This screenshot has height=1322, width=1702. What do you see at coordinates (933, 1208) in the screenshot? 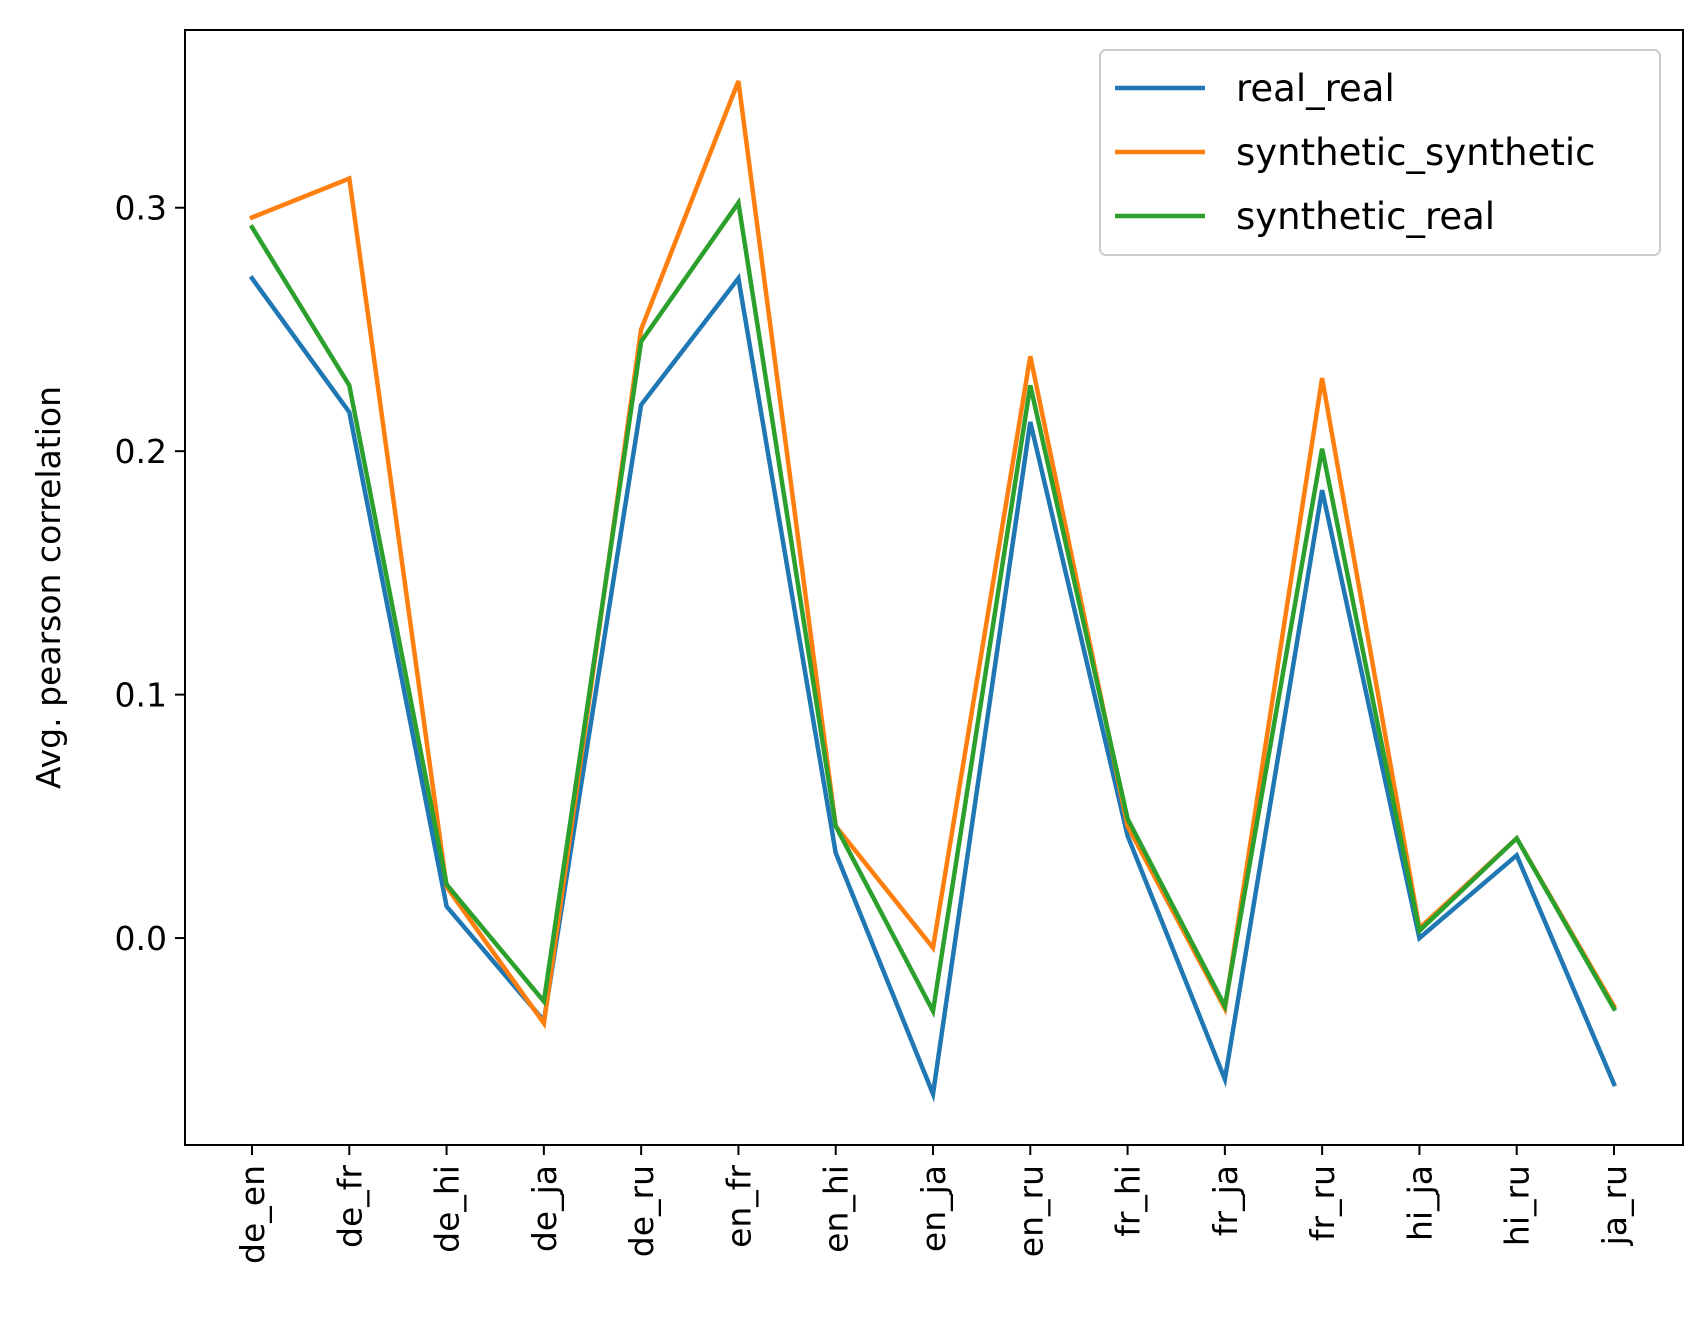
I see `x-tick-label: en_ja` at bounding box center [933, 1208].